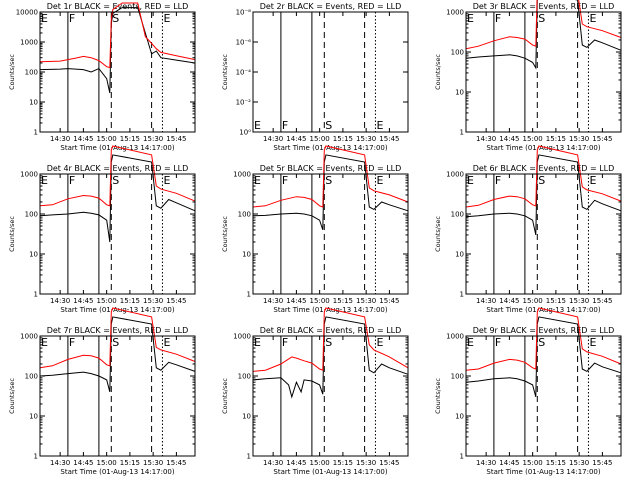 The width and height of the screenshot is (640, 480). What do you see at coordinates (118, 330) in the screenshot?
I see `panel-title: Det 7r BLACK = Events, RED = LLD` at bounding box center [118, 330].